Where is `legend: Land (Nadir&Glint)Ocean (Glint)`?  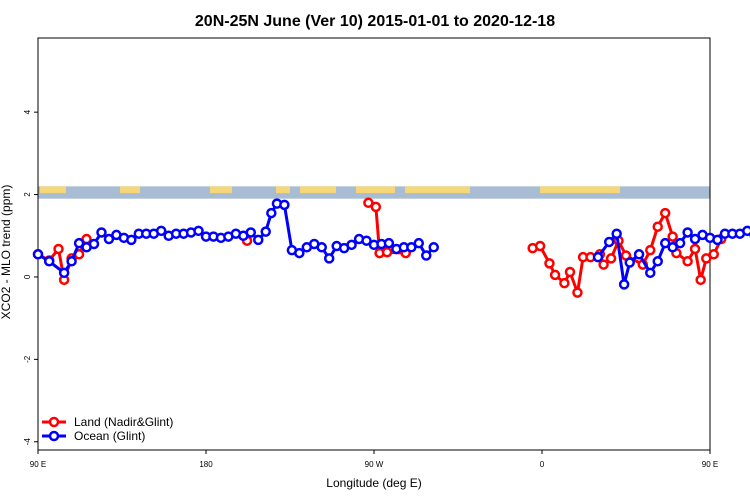
legend: Land (Nadir&Glint)Ocean (Glint) is located at coordinates (107, 429).